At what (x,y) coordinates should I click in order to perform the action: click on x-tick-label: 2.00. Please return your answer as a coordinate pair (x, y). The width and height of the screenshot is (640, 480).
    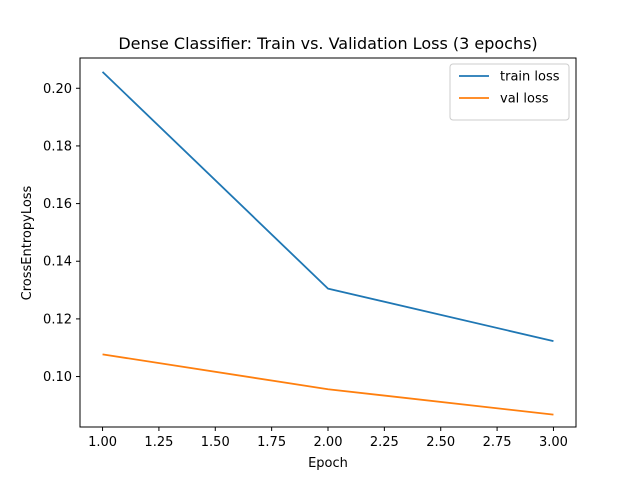
    Looking at the image, I should click on (328, 442).